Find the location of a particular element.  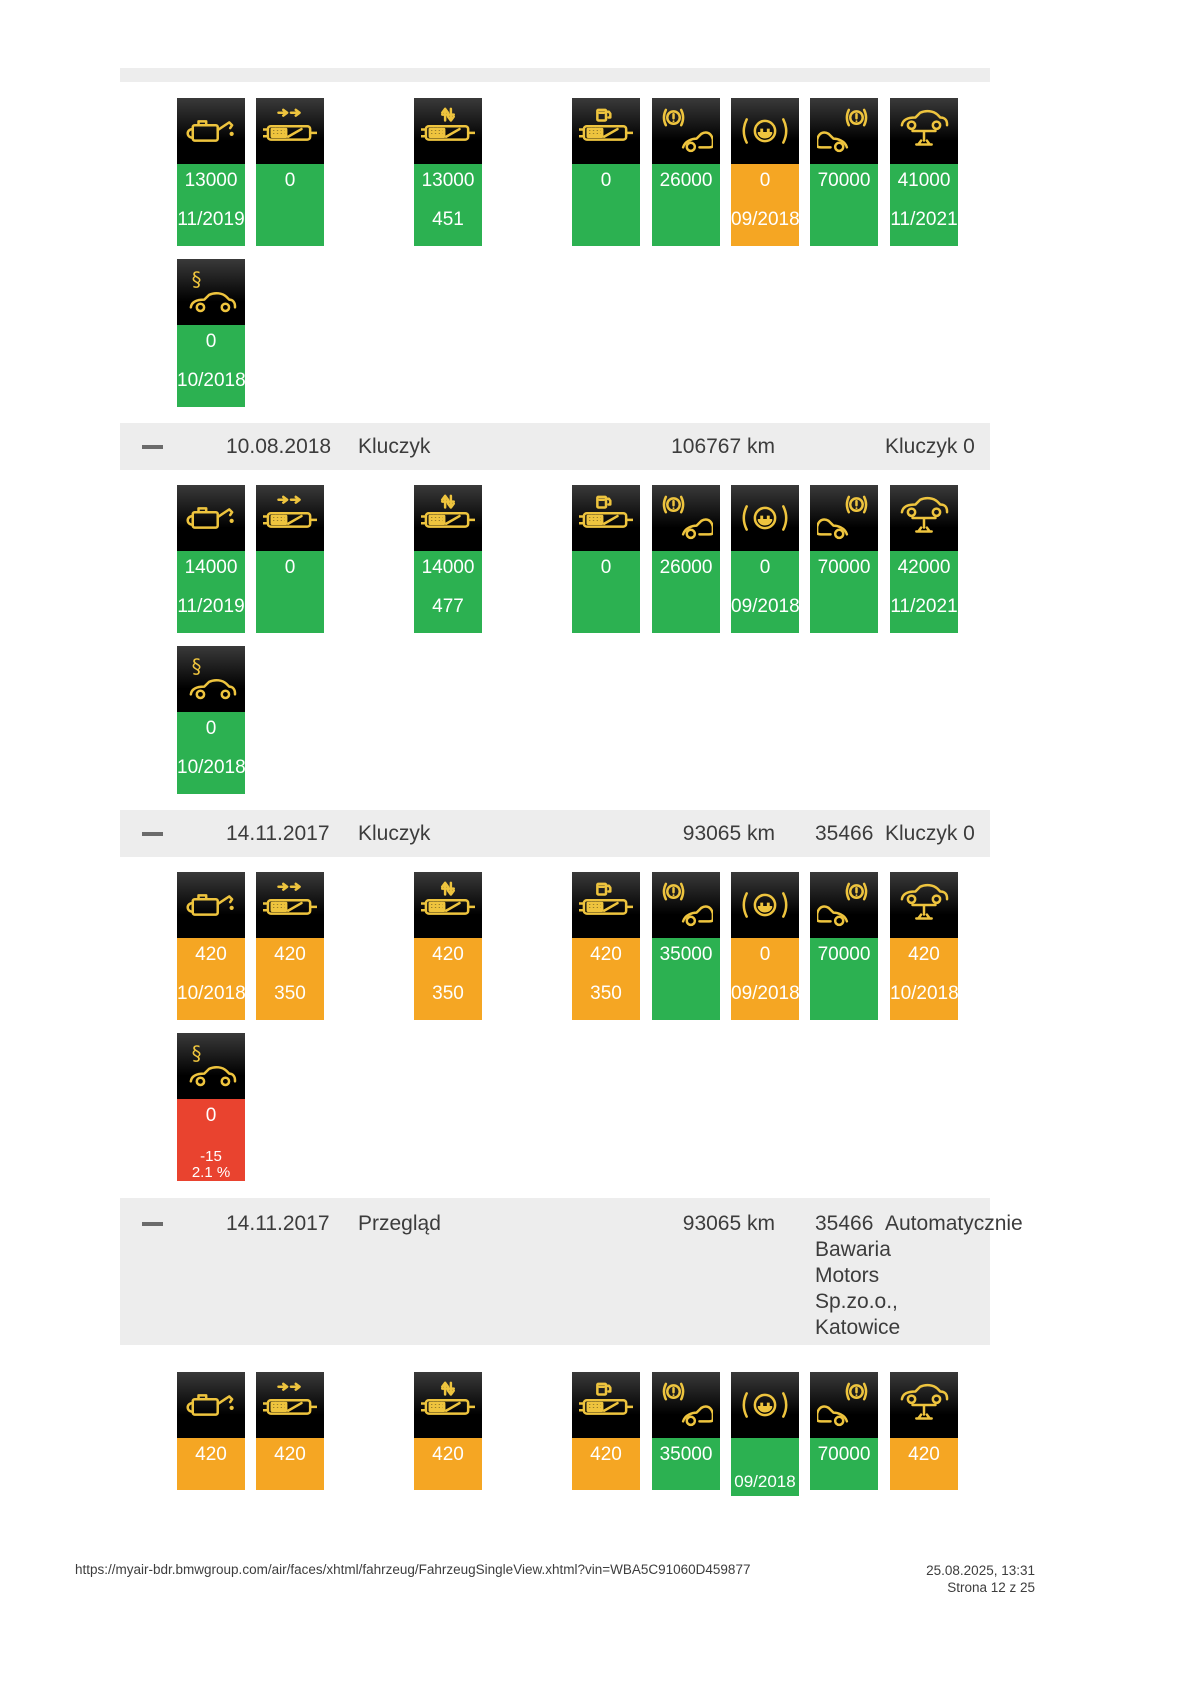

cbs-tile-vehicle-check: 420 10/2018 is located at coordinates (924, 946).